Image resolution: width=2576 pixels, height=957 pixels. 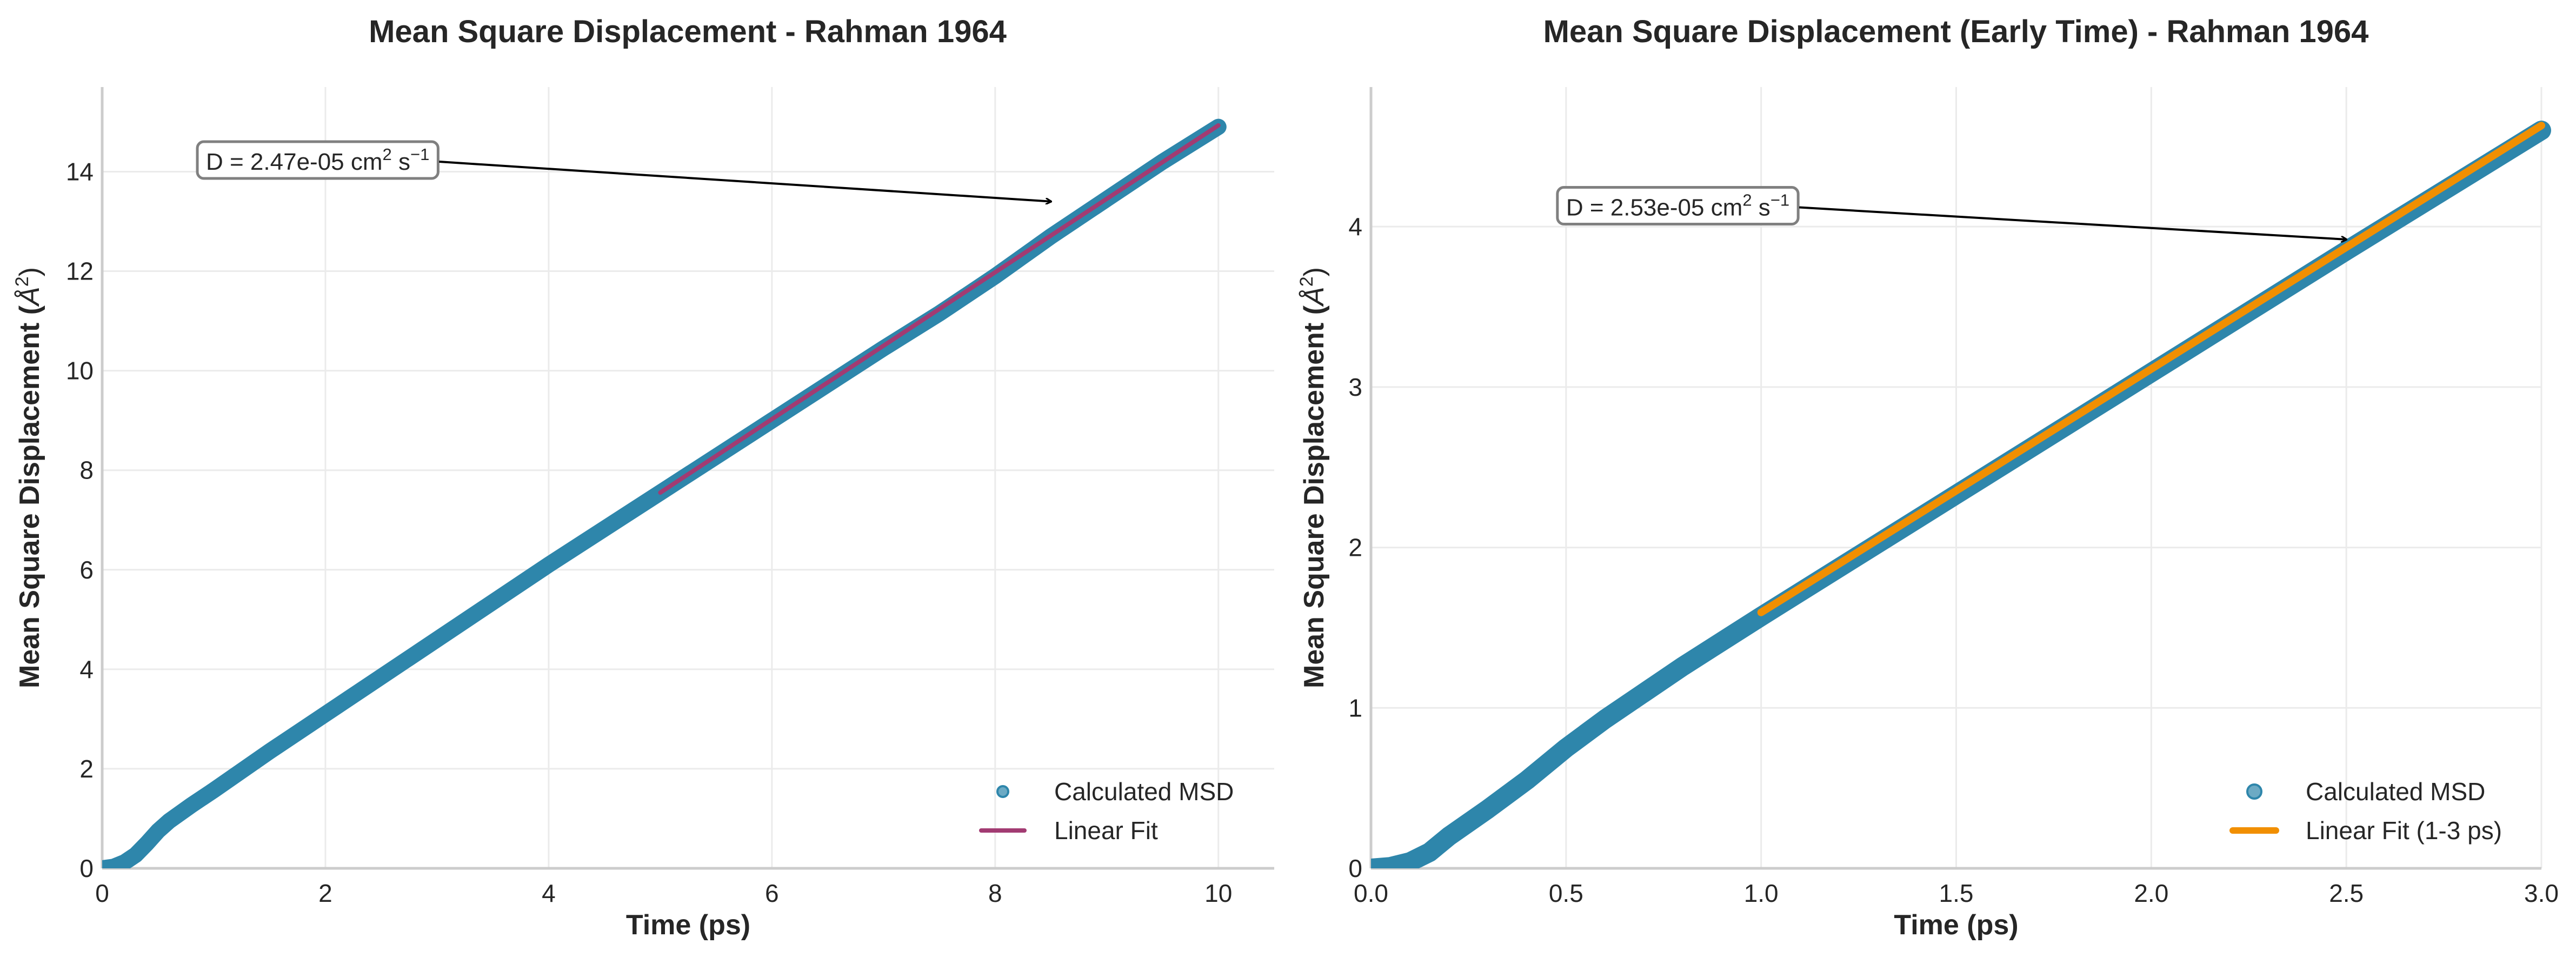 What do you see at coordinates (1218, 893) in the screenshot?
I see `x-tick-label: 10` at bounding box center [1218, 893].